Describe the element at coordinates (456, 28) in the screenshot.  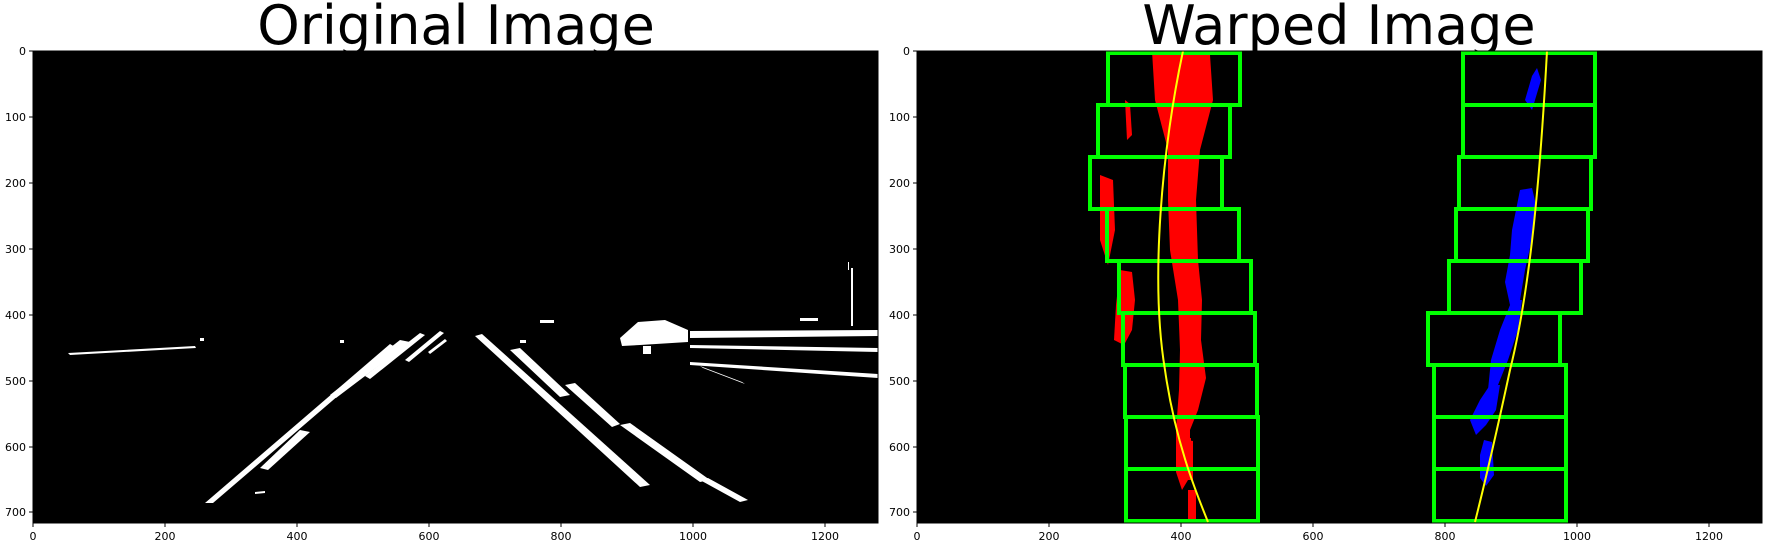
I see `left-panel-title: Original Image` at that location.